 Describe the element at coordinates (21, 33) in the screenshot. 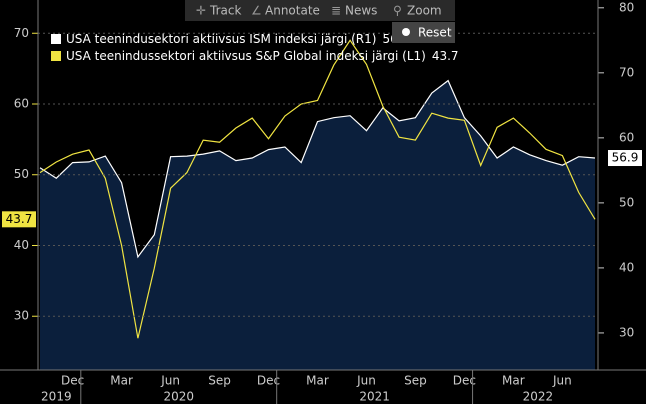

I see `y-tick-label: 70` at that location.